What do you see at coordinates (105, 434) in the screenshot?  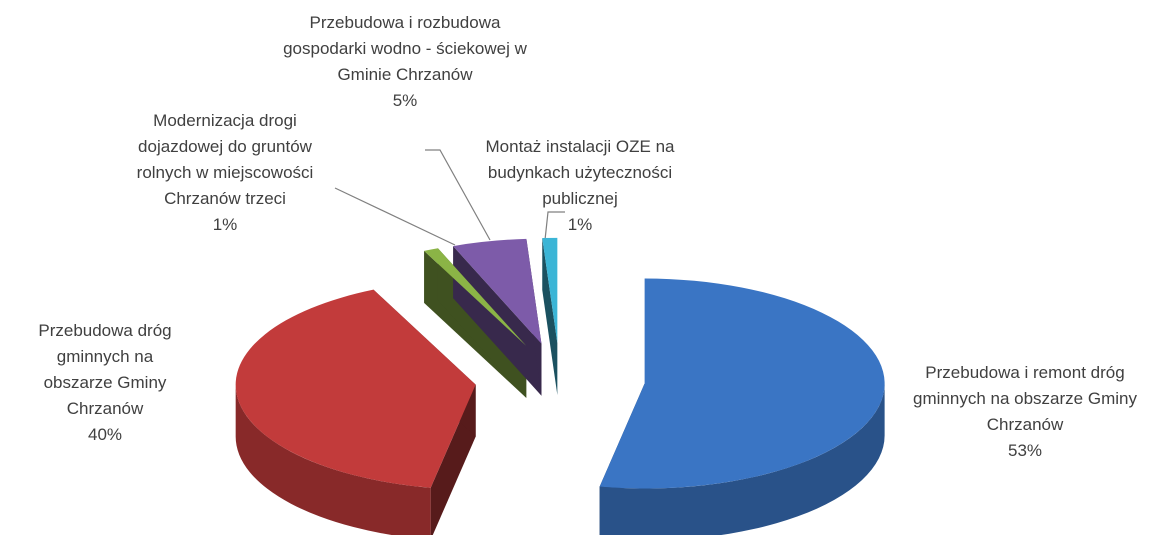 I see `percent-label: 40%` at bounding box center [105, 434].